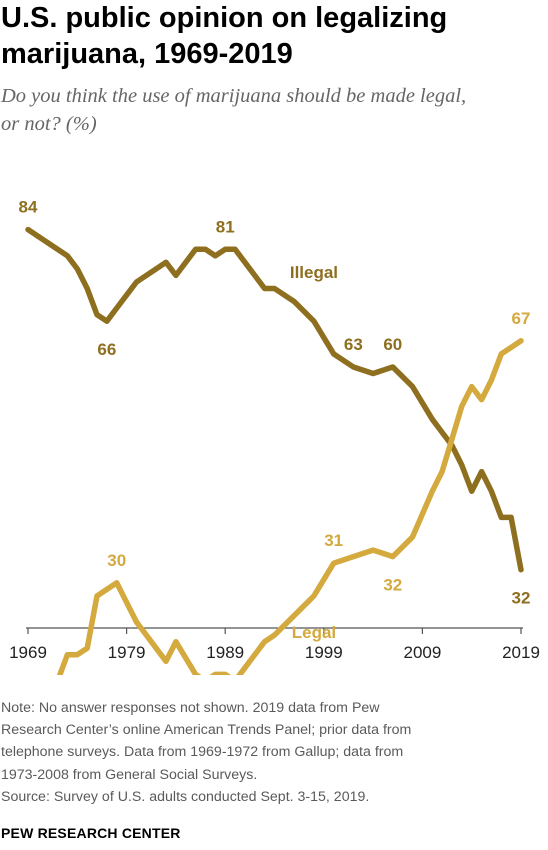  I want to click on data-label: 84, so click(28, 207).